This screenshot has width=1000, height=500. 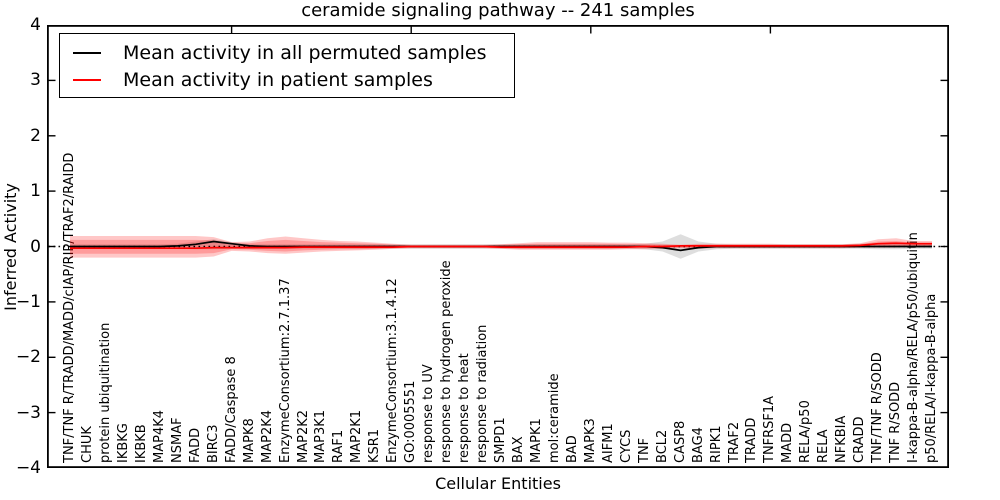 I want to click on y-tick-label: −4, so click(x=28, y=468).